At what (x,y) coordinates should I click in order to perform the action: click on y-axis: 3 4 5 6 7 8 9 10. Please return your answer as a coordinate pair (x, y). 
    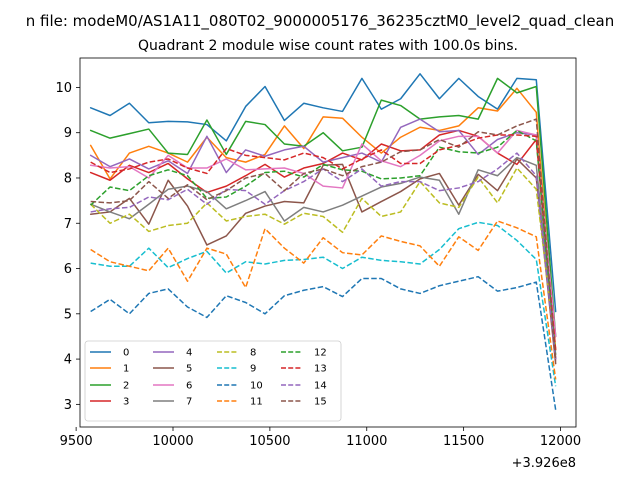
    Looking at the image, I should click on (67, 247).